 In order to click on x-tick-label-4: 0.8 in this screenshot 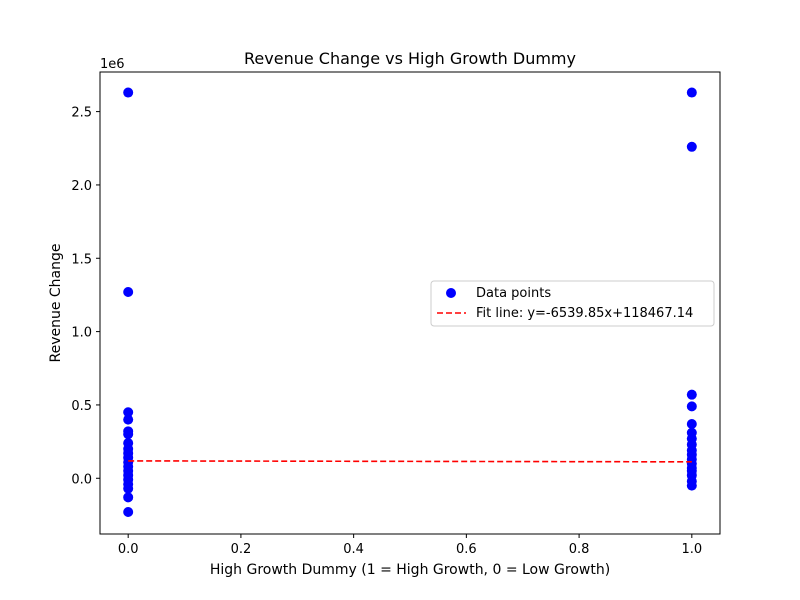, I will do `click(579, 549)`.